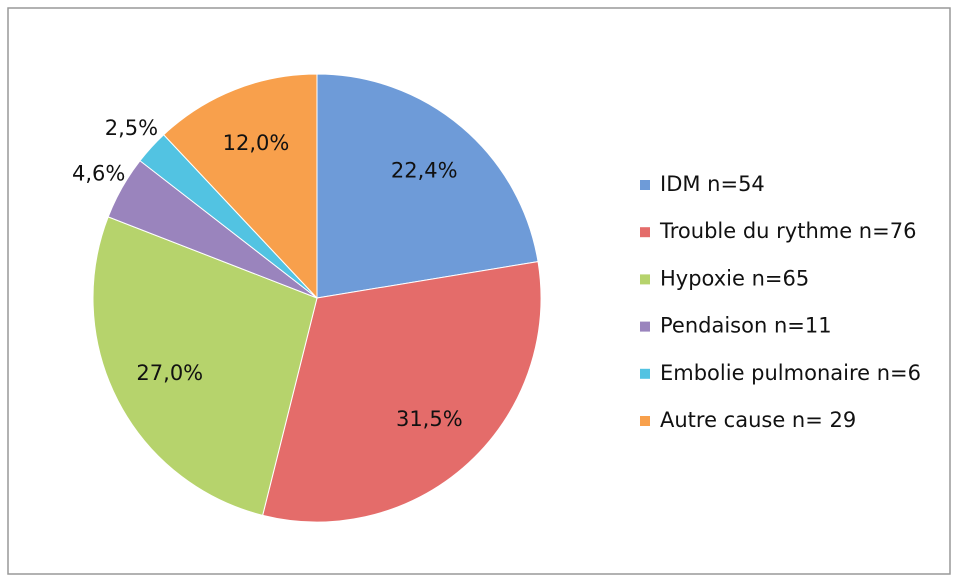 Image resolution: width=958 pixels, height=584 pixels. I want to click on data-label: 31,5%, so click(429, 419).